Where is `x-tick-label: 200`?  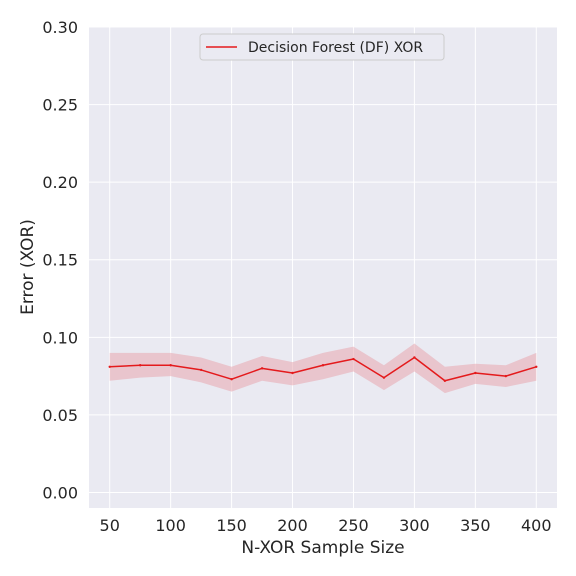
x-tick-label: 200 is located at coordinates (292, 525).